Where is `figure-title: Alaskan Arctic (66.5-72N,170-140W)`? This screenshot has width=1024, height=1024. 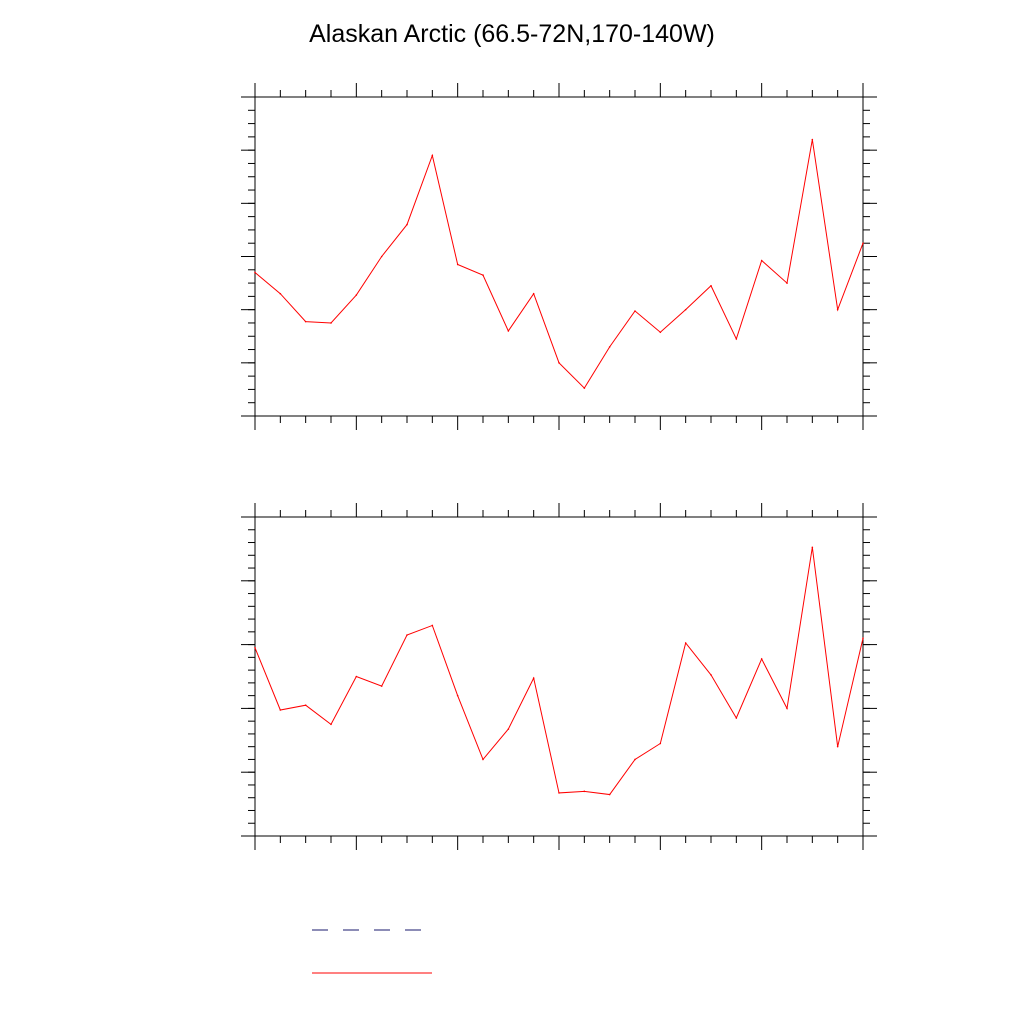
figure-title: Alaskan Arctic (66.5-72N,170-140W) is located at coordinates (512, 34).